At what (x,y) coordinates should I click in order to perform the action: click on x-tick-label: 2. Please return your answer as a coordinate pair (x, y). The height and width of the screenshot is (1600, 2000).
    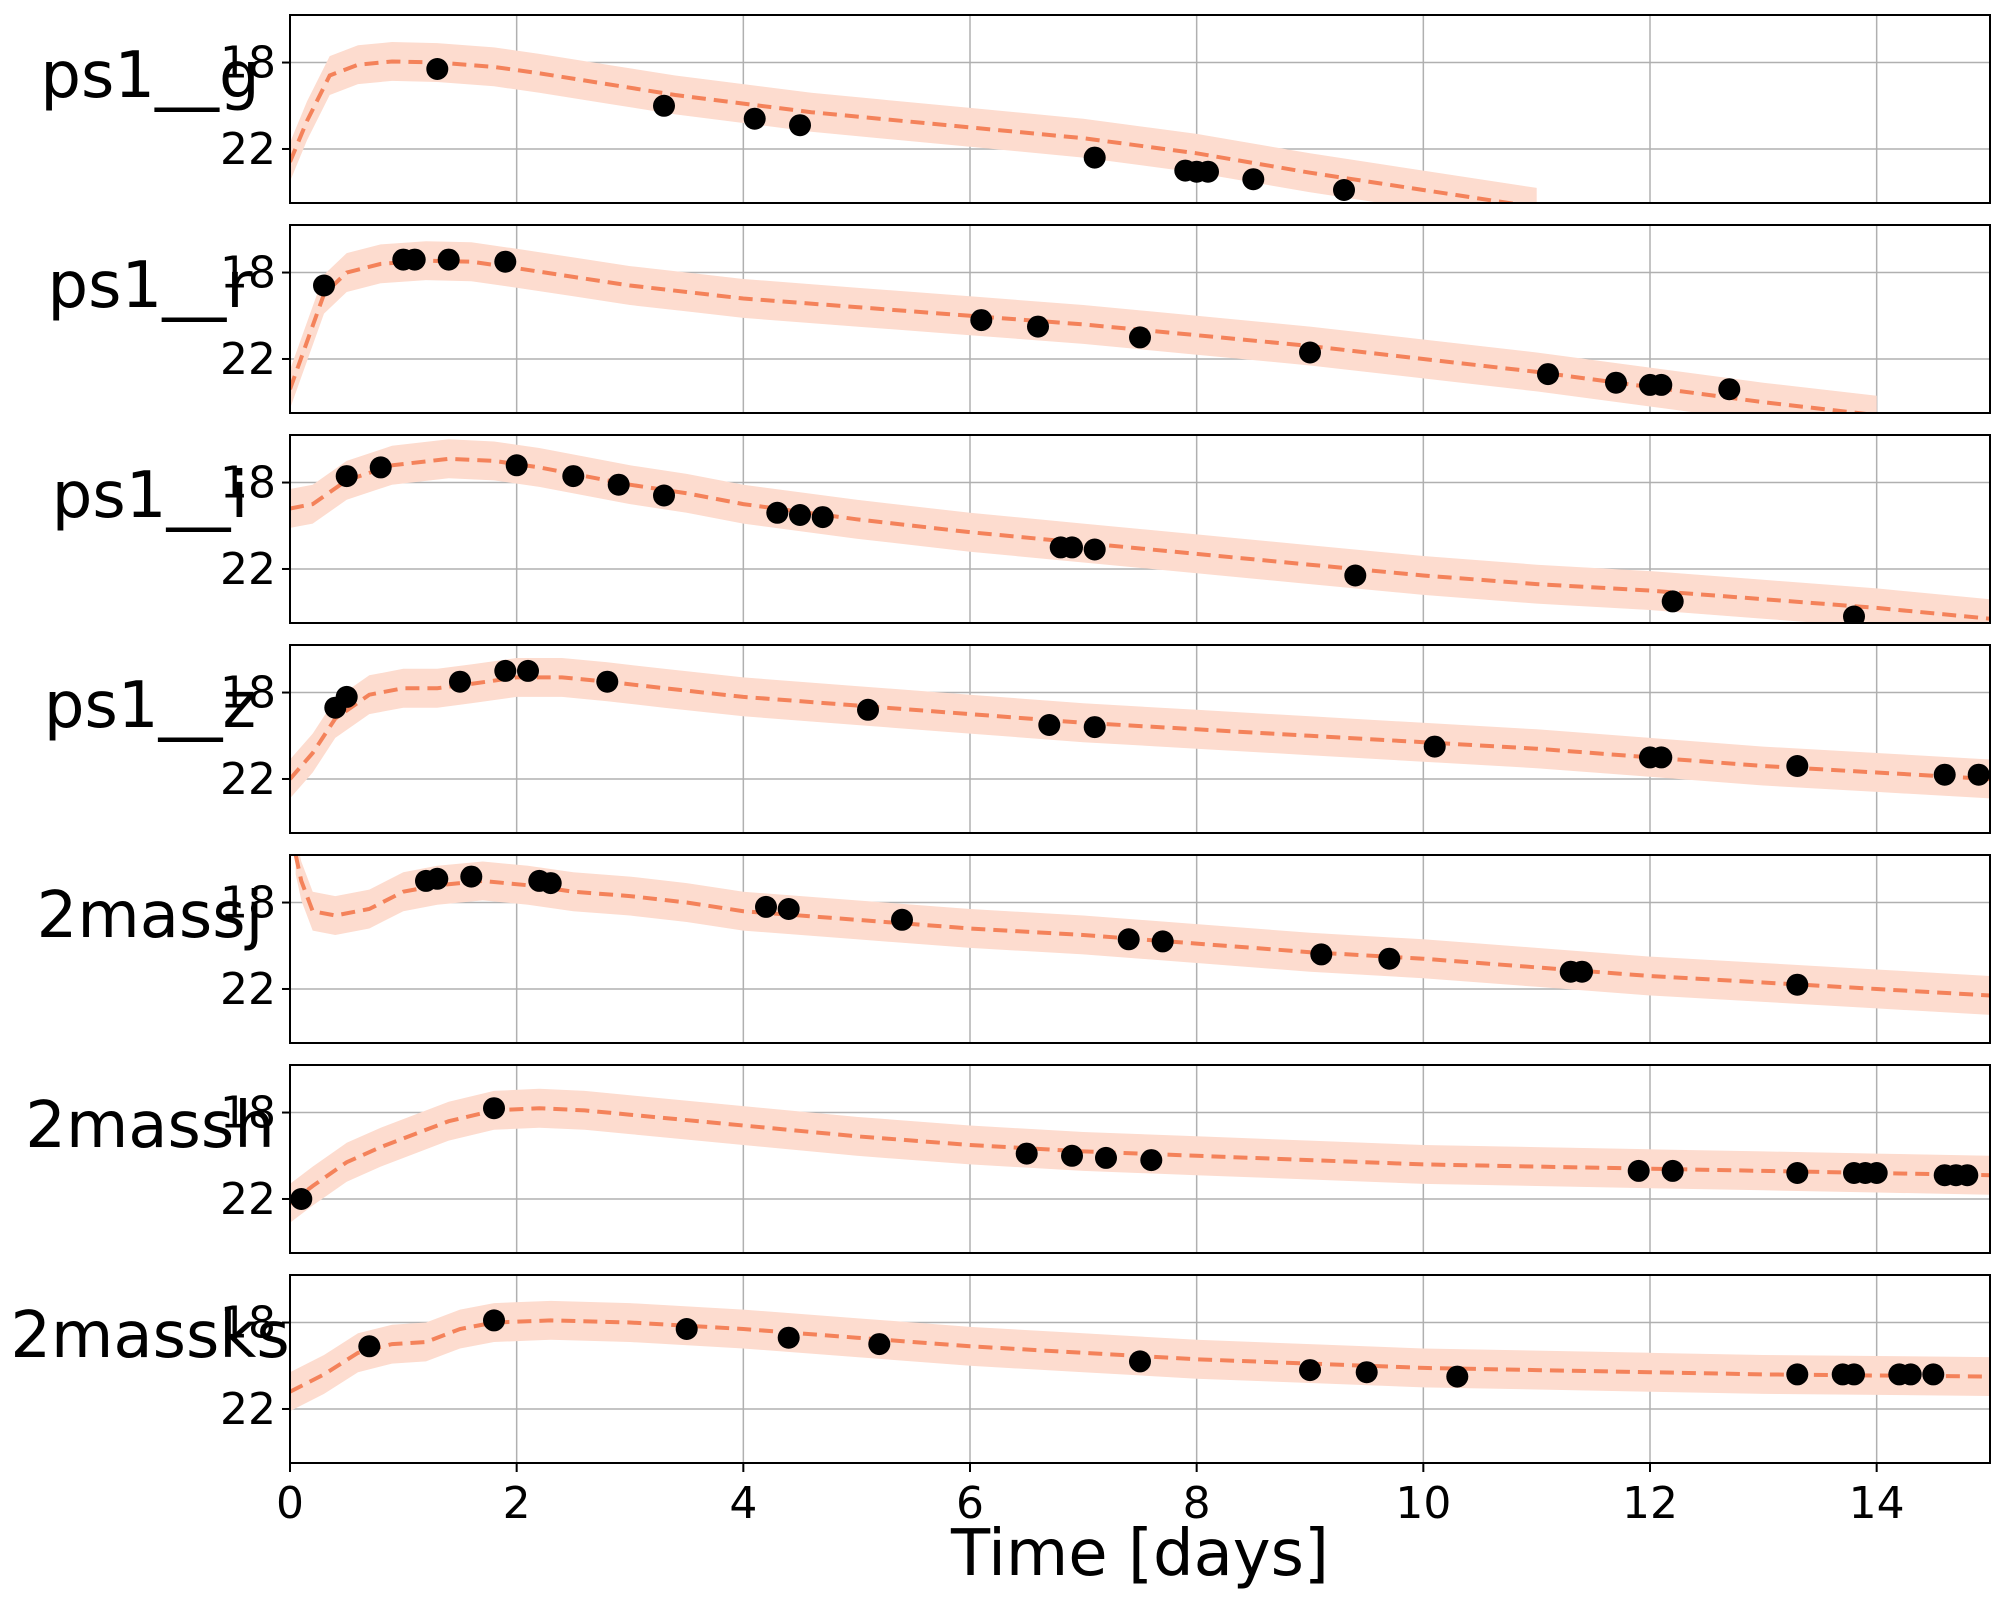
    Looking at the image, I should click on (517, 1503).